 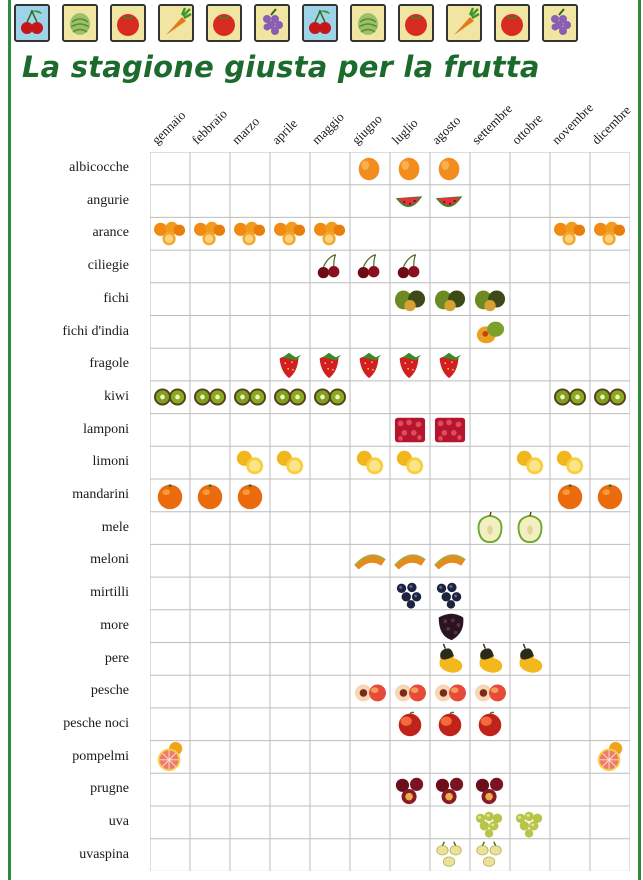 What do you see at coordinates (245, 130) in the screenshot?
I see `month-label: marzo` at bounding box center [245, 130].